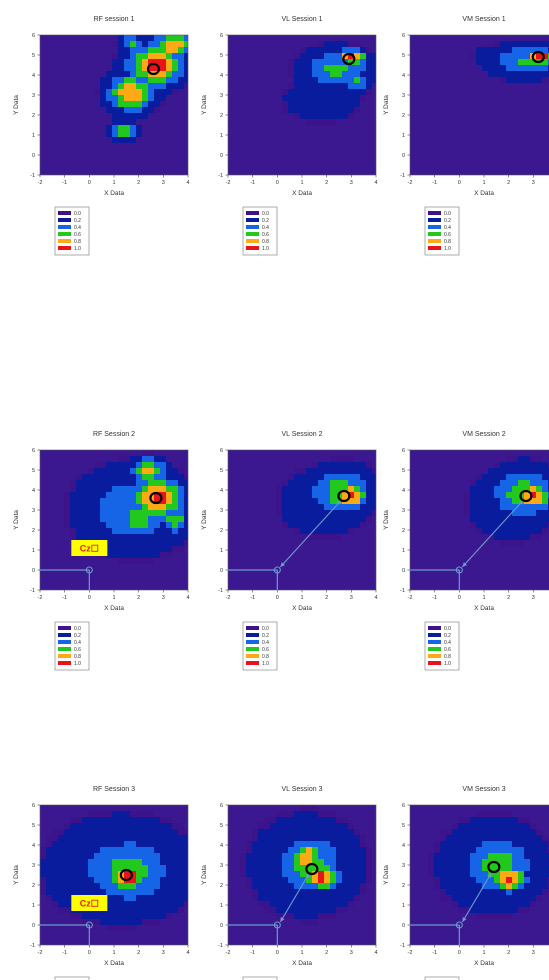 This screenshot has width=549, height=980. What do you see at coordinates (282, 564) in the screenshot?
I see `vector-arrow-head` at bounding box center [282, 564].